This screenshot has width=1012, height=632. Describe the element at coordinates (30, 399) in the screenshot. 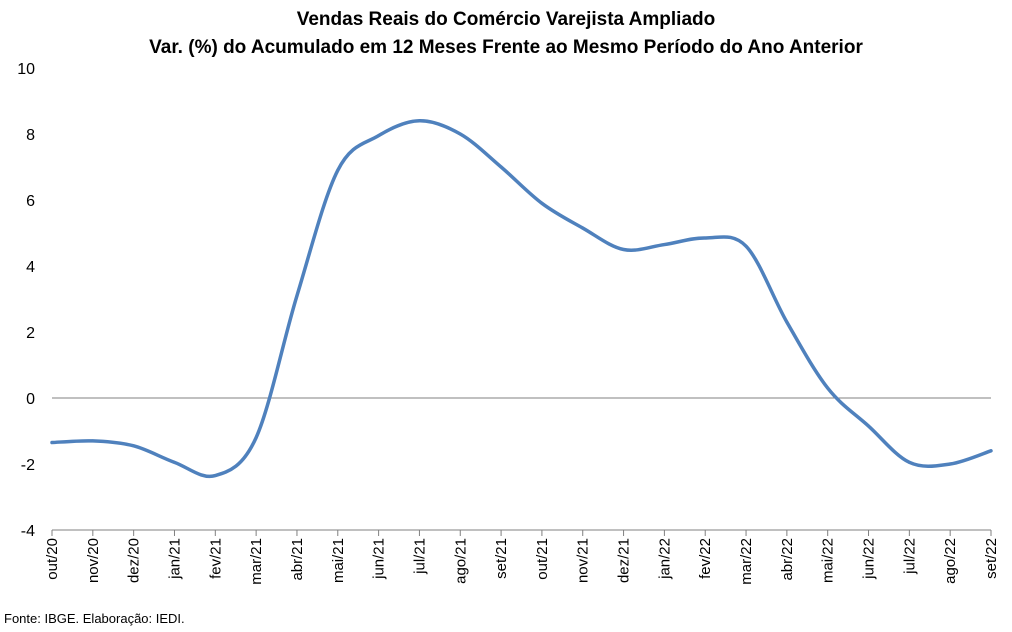

I see `y-tick-label: 0` at that location.